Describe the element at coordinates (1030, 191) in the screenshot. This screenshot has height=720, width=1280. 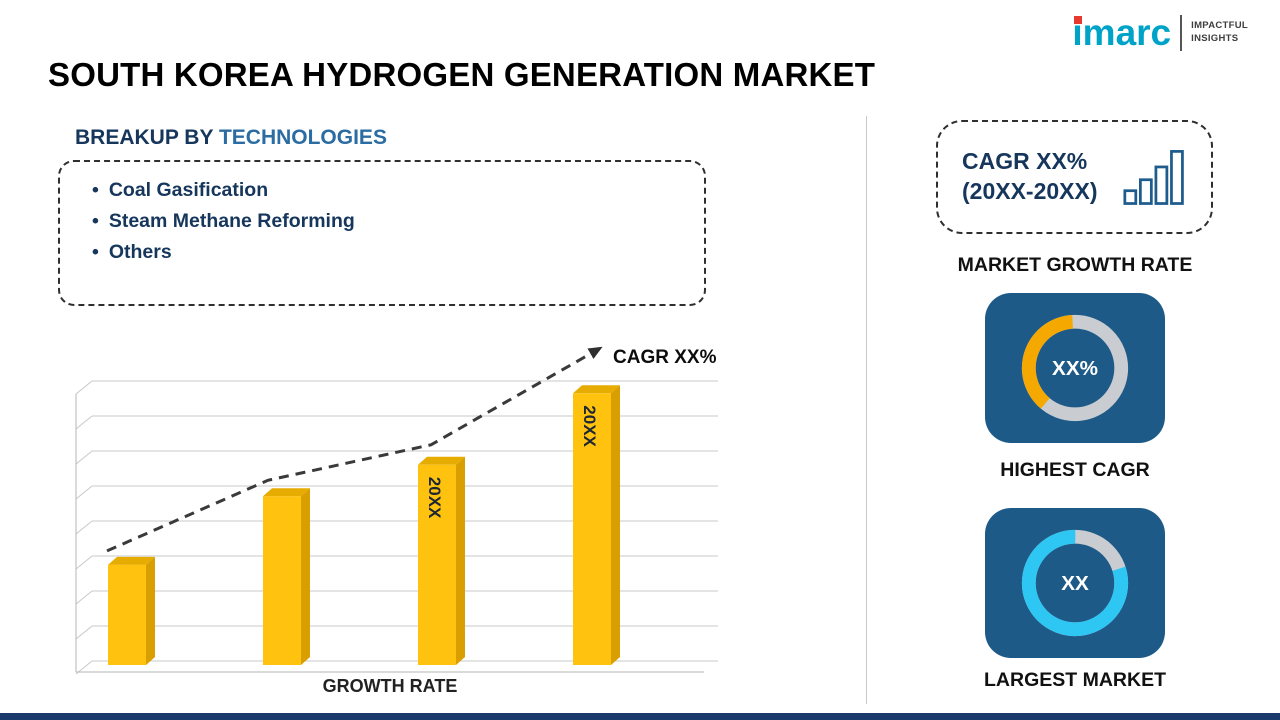
I see `growth-box-line2: (20XX-20XX)` at that location.